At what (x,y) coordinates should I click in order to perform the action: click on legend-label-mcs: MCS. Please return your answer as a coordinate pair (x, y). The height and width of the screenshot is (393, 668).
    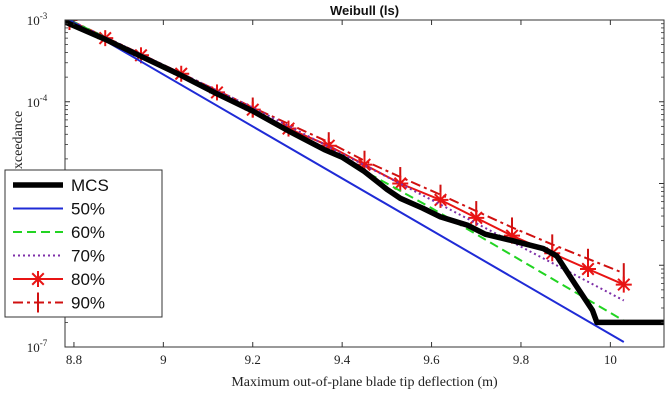
    Looking at the image, I should click on (90, 185).